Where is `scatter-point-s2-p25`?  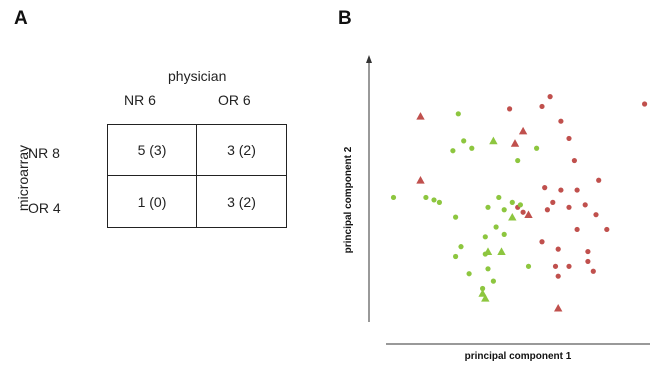
scatter-point-s2-p25 is located at coordinates (528, 266).